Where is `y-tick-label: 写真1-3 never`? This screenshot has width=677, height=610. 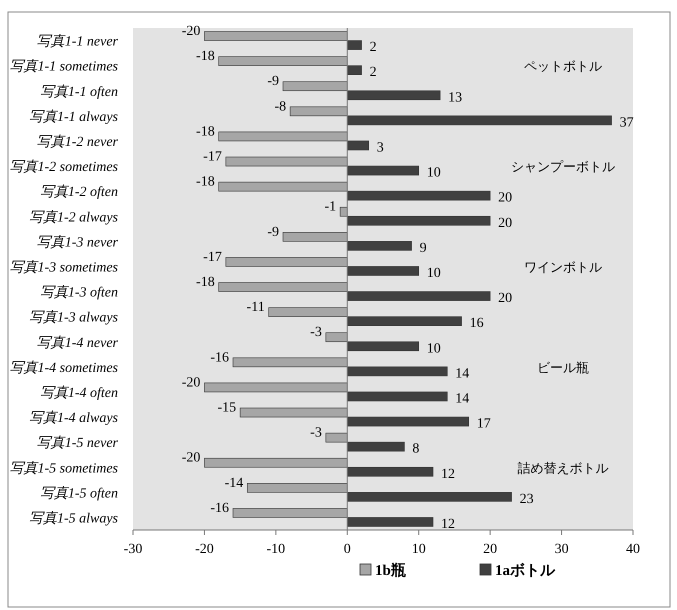
y-tick-label: 写真1-3 never is located at coordinates (77, 242).